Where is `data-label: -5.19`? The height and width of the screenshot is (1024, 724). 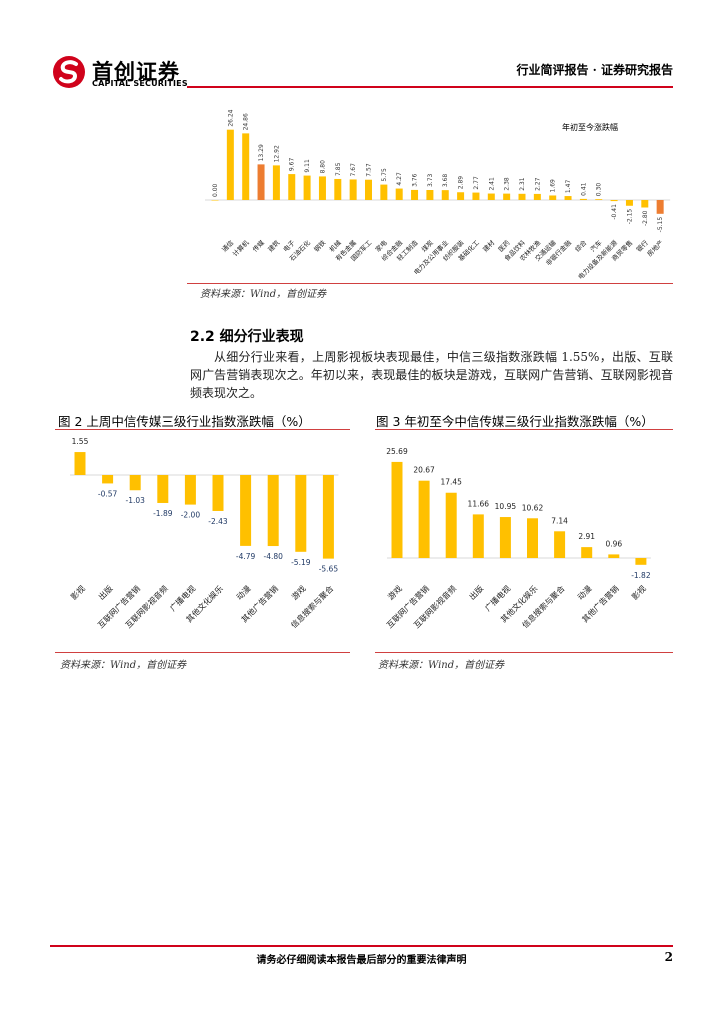 data-label: -5.19 is located at coordinates (301, 562).